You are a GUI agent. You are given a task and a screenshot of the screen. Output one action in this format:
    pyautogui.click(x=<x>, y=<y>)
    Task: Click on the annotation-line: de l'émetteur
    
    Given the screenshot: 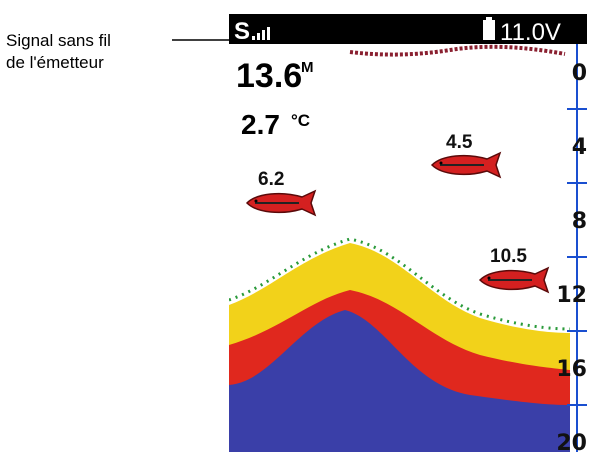 What is the action you would take?
    pyautogui.click(x=55, y=62)
    